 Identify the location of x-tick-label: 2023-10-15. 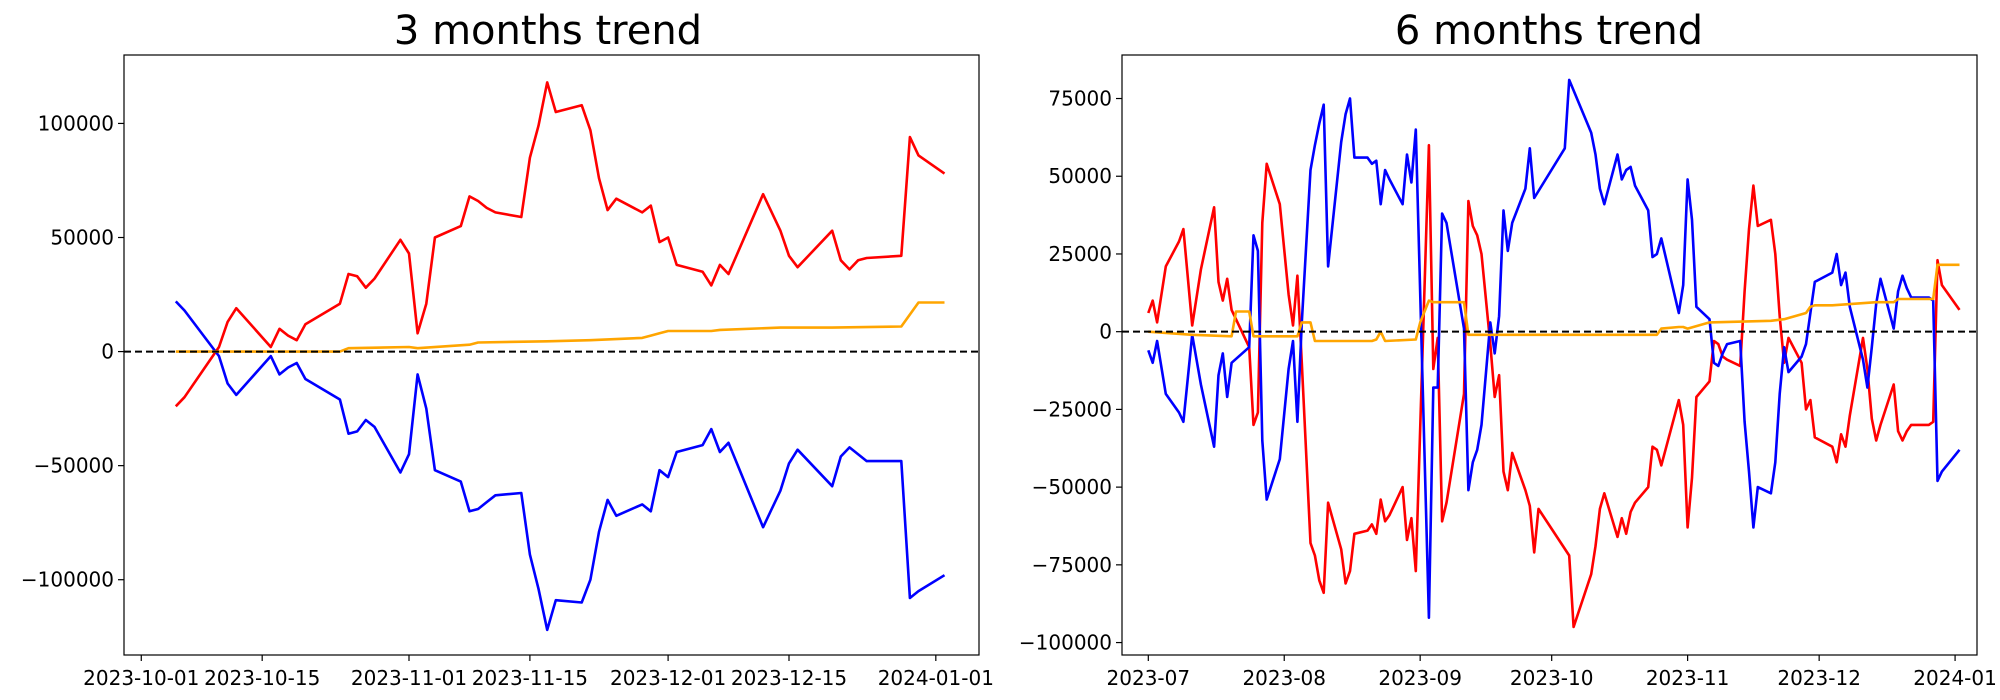
(262, 678).